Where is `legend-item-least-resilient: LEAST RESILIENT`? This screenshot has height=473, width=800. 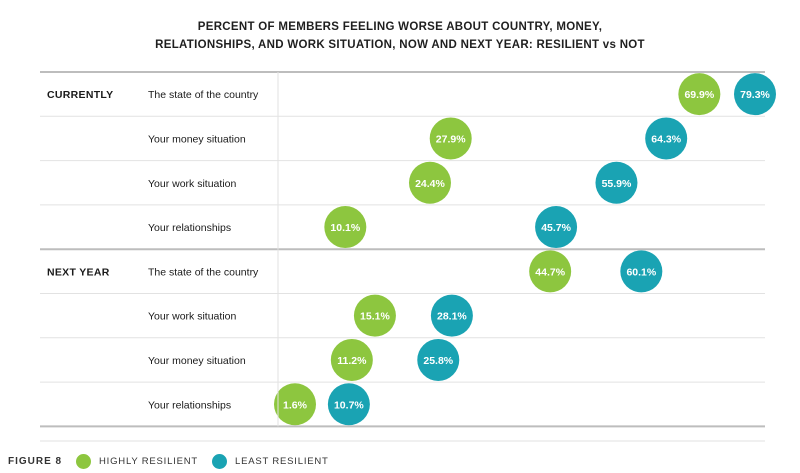 legend-item-least-resilient: LEAST RESILIENT is located at coordinates (270, 461).